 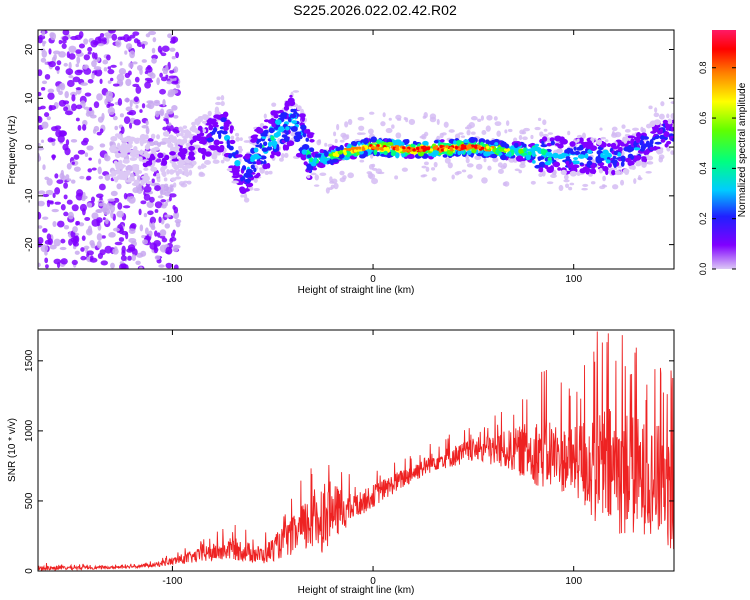 I want to click on colorbar-tick-label: 0.6, so click(x=703, y=118).